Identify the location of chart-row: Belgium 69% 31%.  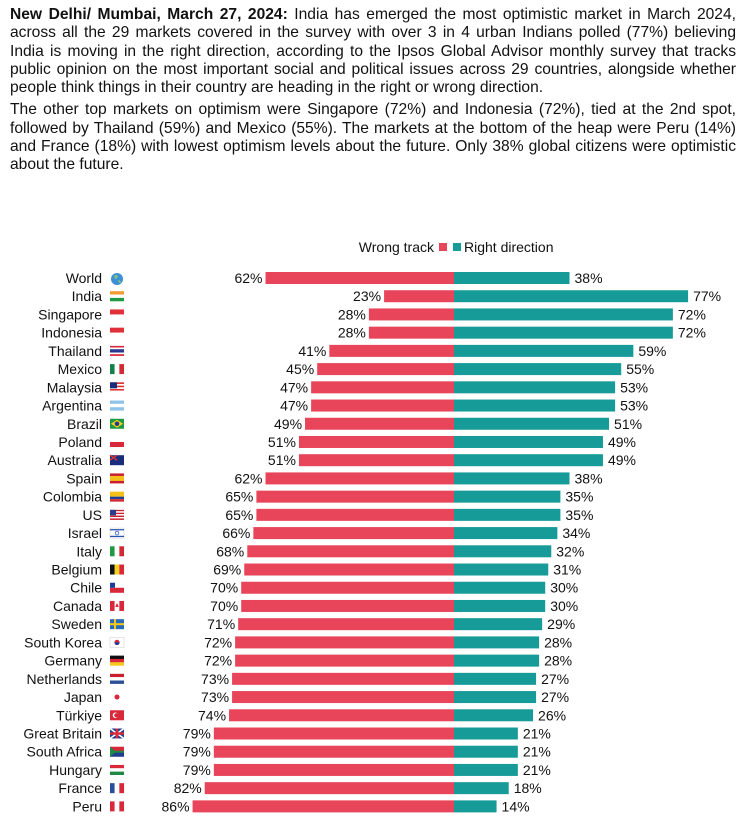
(316, 570).